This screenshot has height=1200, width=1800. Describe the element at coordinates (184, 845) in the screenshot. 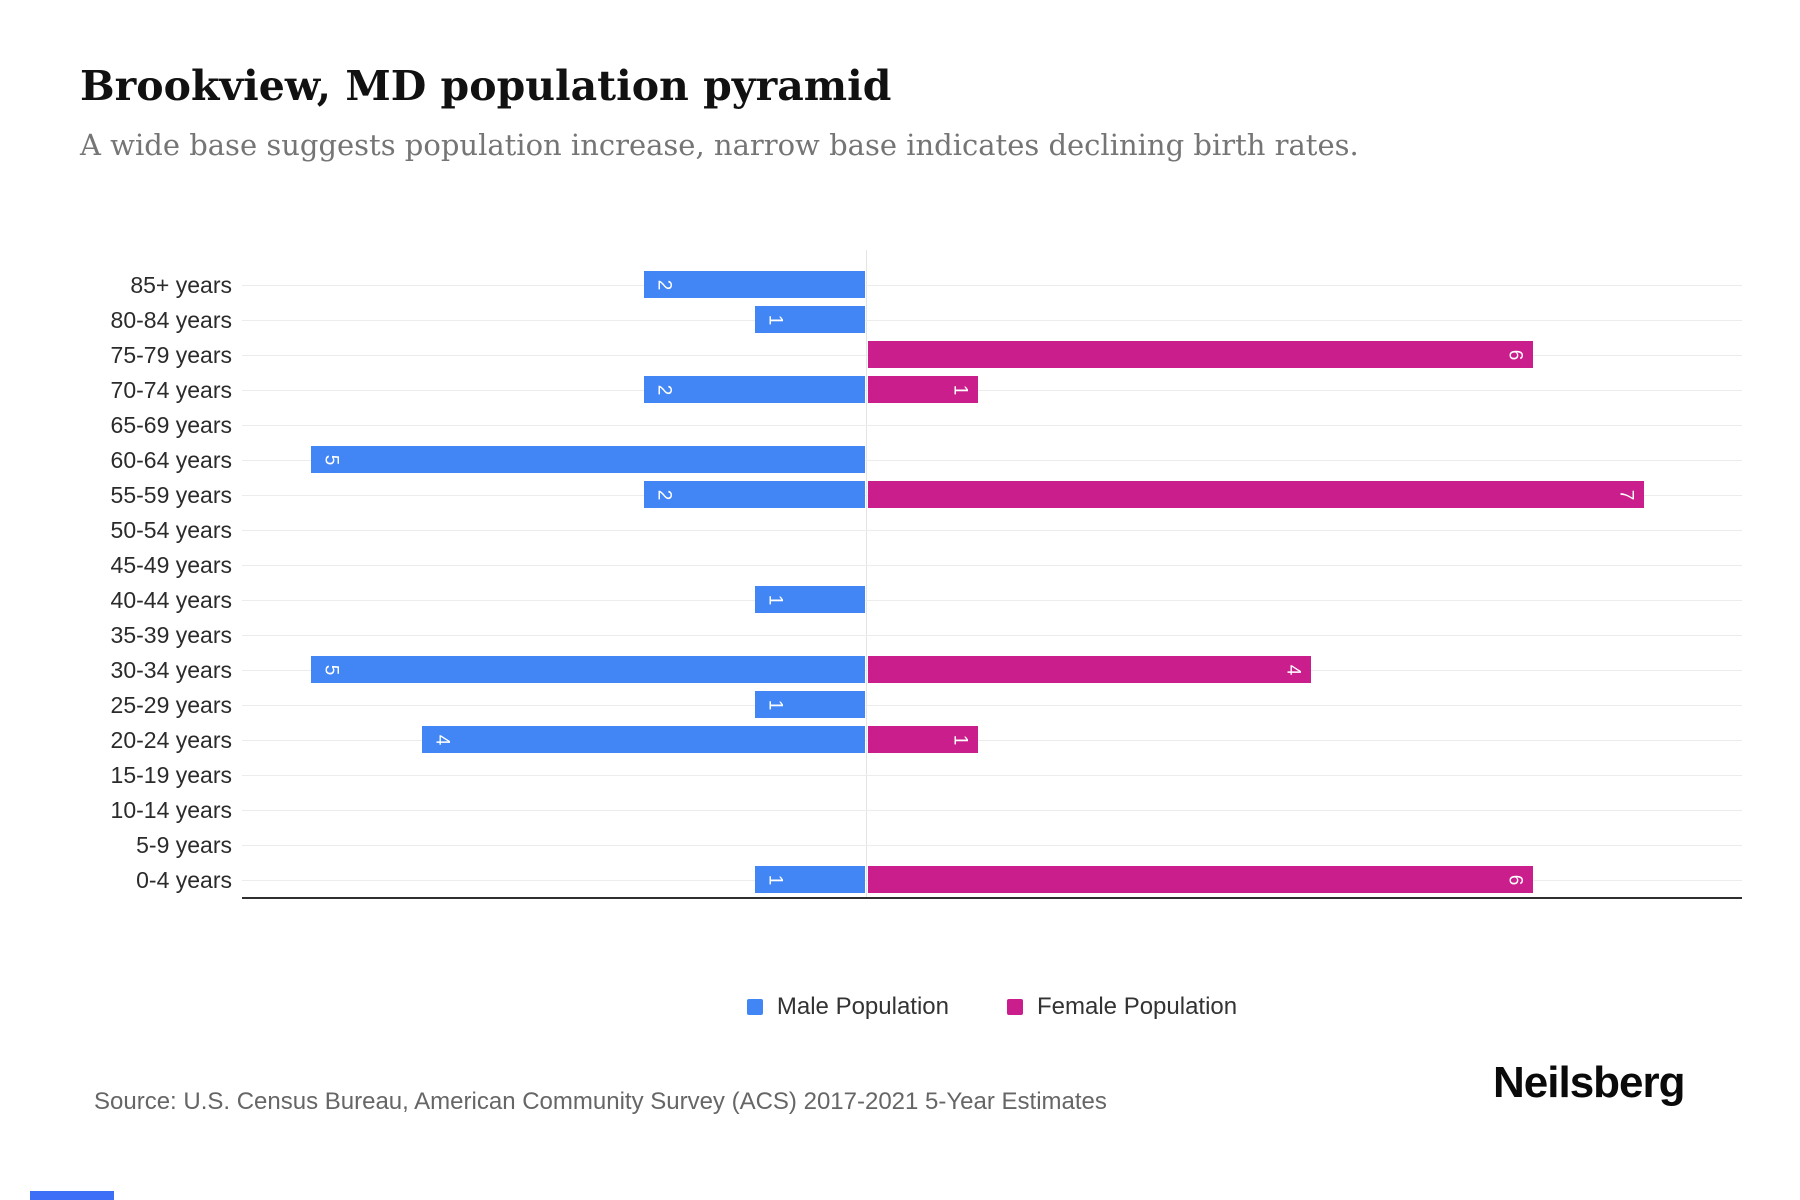

I see `age-group-label: 5-9 years` at that location.